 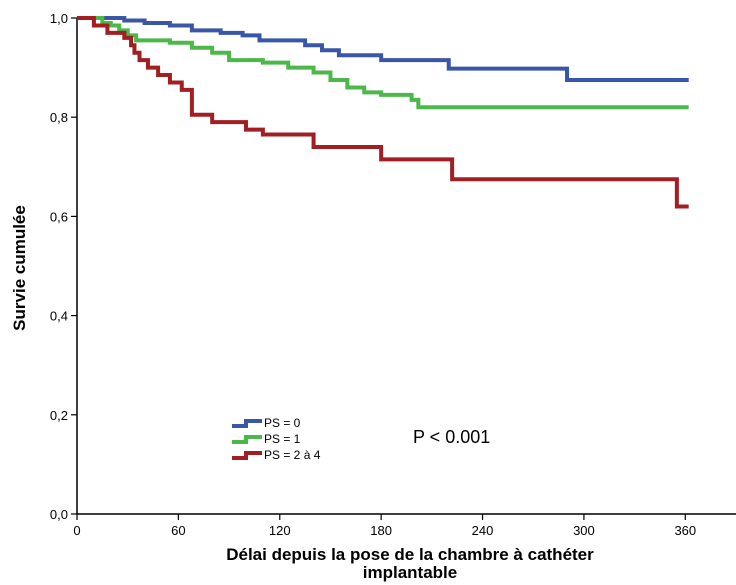 What do you see at coordinates (59, 216) in the screenshot?
I see `y-tick-label: 0,6` at bounding box center [59, 216].